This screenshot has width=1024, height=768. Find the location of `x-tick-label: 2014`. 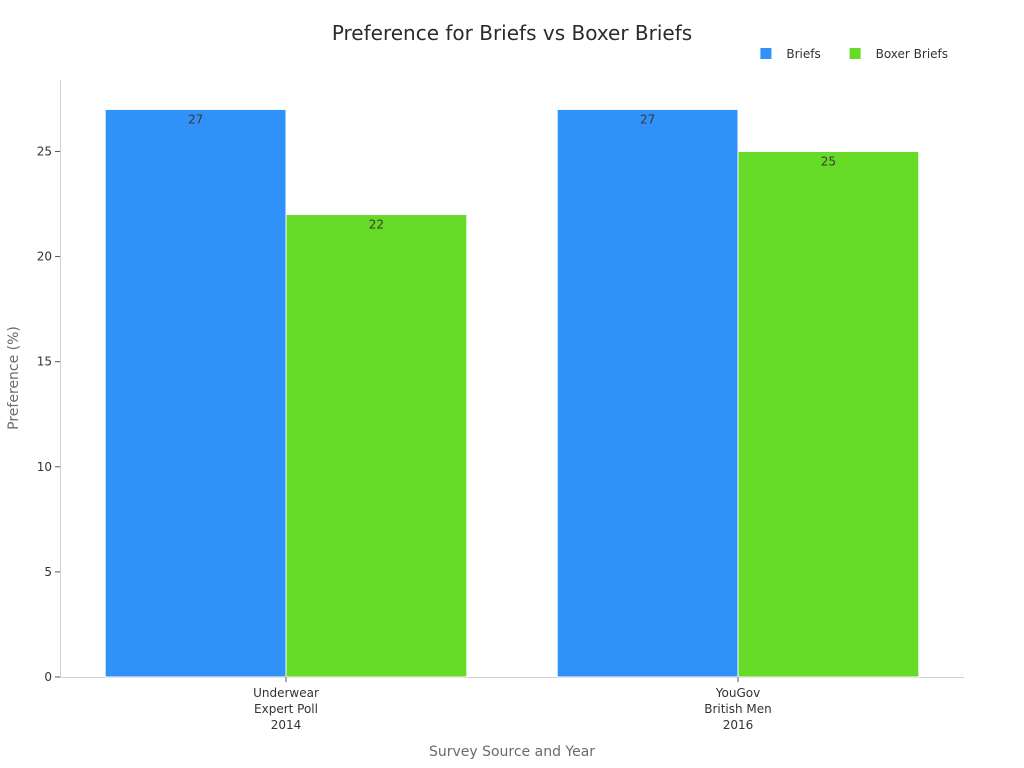

x-tick-label: 2014 is located at coordinates (286, 725).